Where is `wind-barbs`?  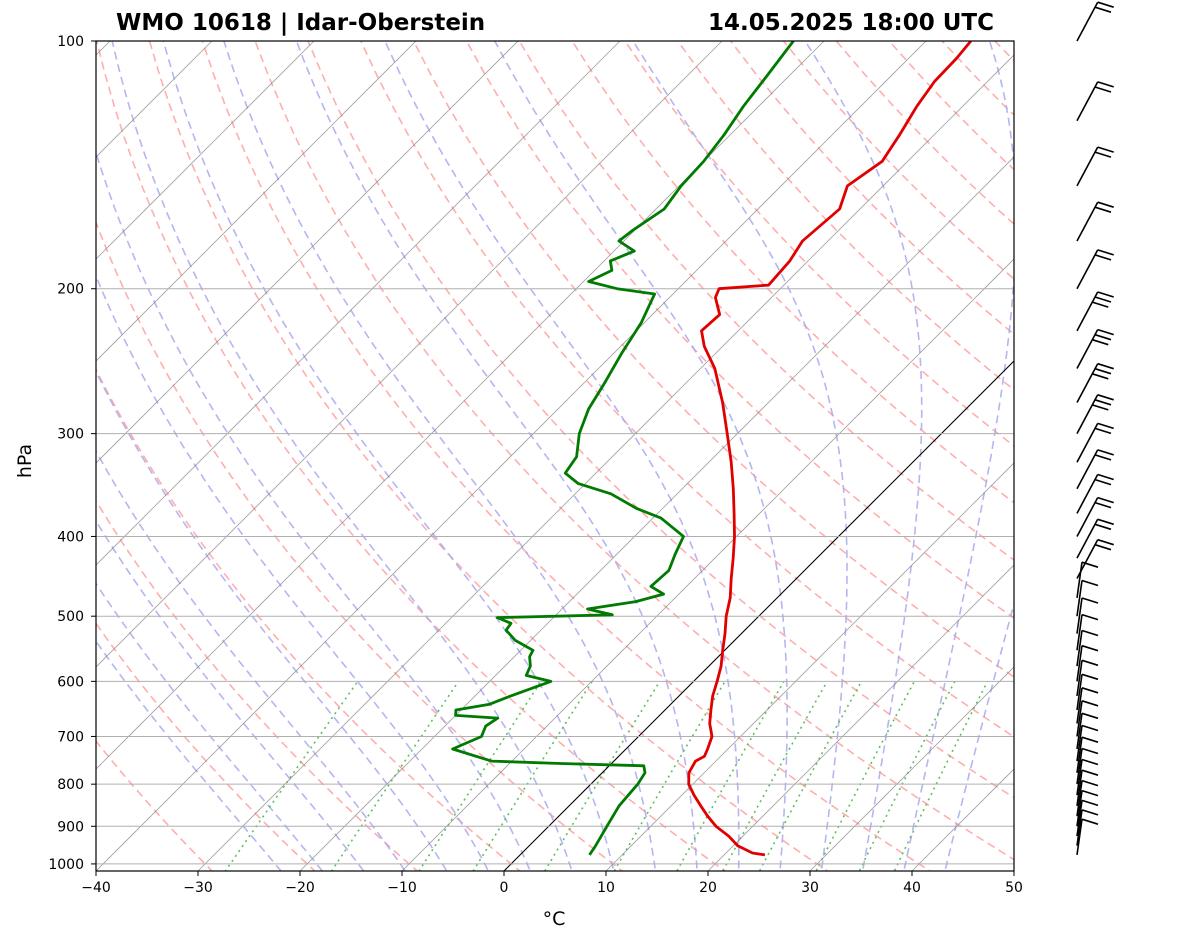
wind-barbs is located at coordinates (1095, 428).